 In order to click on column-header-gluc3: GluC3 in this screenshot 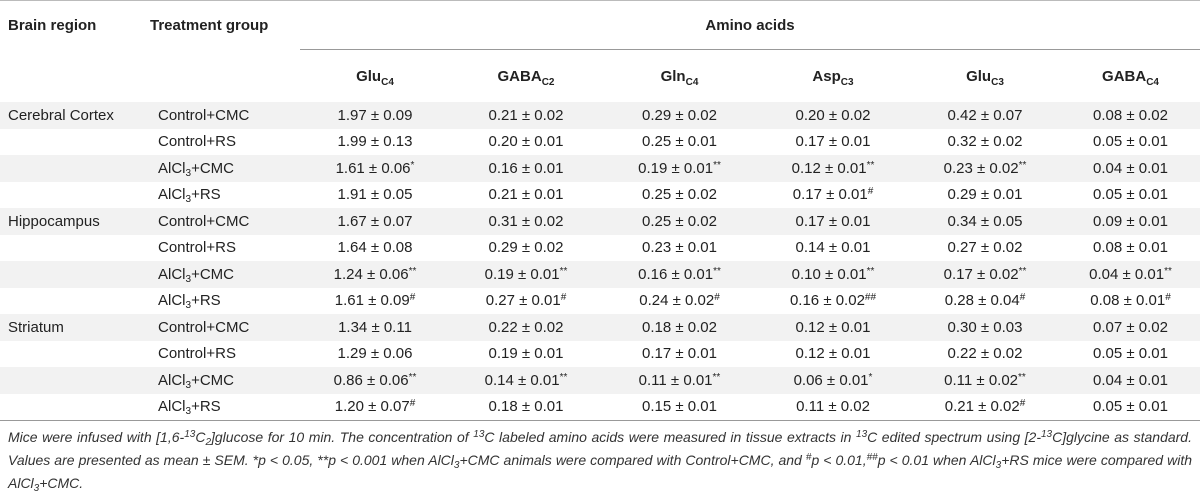, I will do `click(985, 77)`.